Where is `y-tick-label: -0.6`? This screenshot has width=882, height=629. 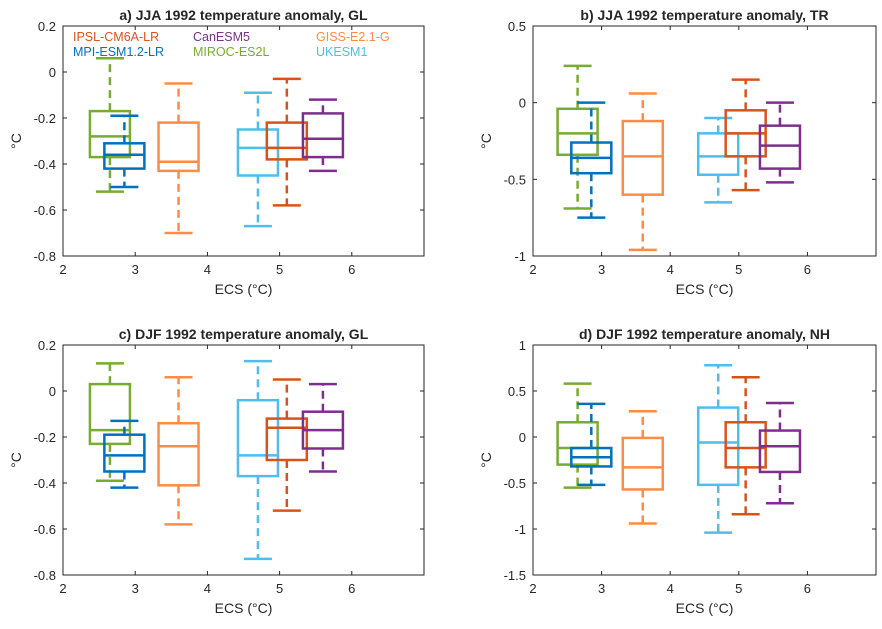
y-tick-label: -0.6 is located at coordinates (45, 529).